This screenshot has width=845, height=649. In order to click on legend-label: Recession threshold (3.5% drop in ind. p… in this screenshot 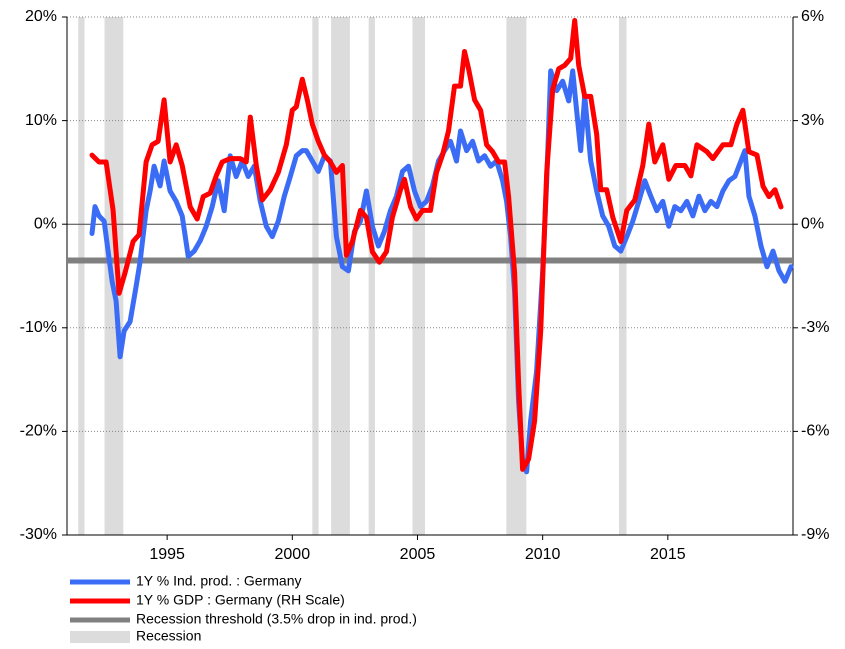, I will do `click(276, 619)`.